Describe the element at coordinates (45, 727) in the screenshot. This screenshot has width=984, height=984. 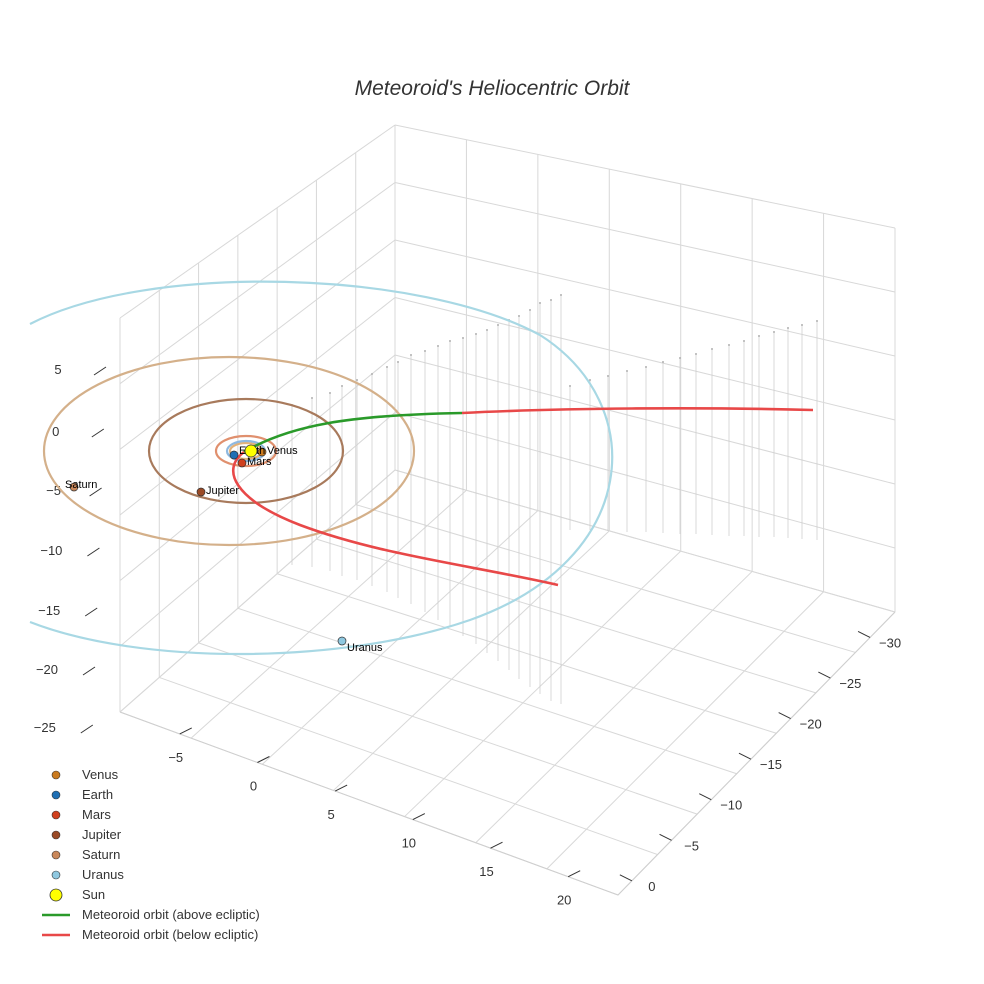
I see `z-axis-tick-label: −25` at that location.